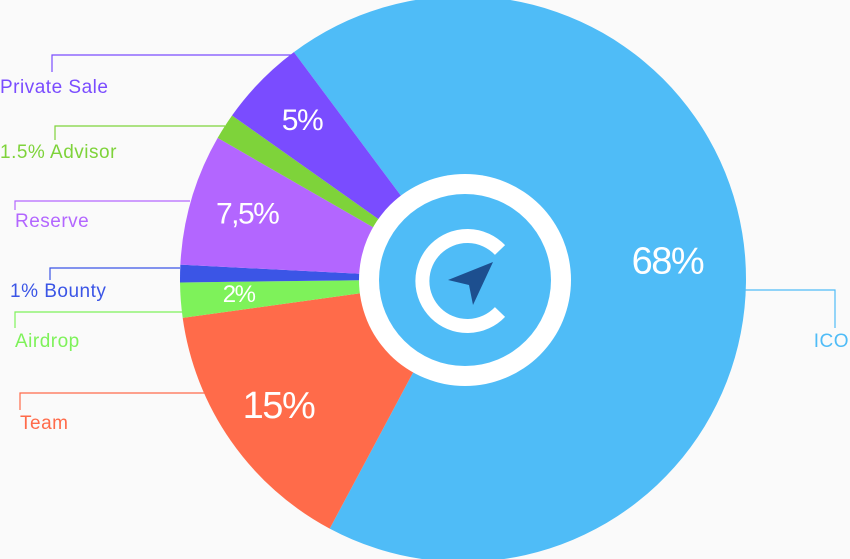  Describe the element at coordinates (247, 213) in the screenshot. I see `value-label: 7,5%` at that location.